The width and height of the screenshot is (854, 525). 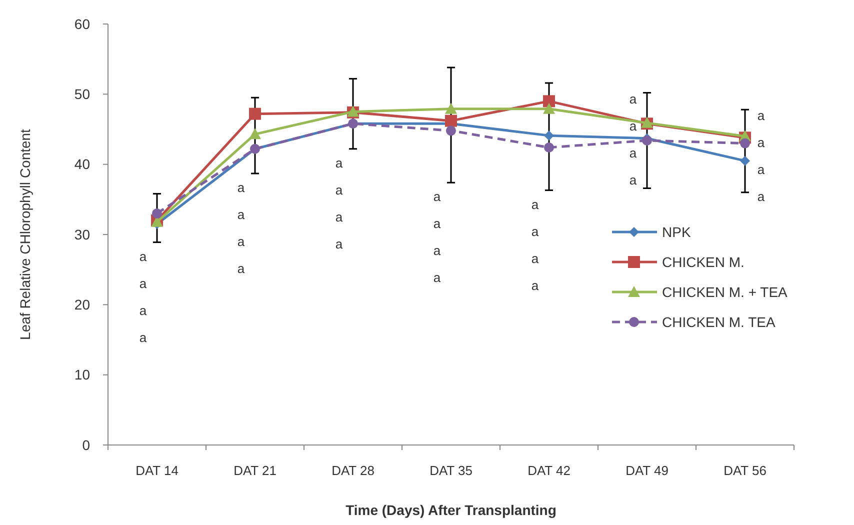 What do you see at coordinates (82, 374) in the screenshot?
I see `y-tick-label: 10` at bounding box center [82, 374].